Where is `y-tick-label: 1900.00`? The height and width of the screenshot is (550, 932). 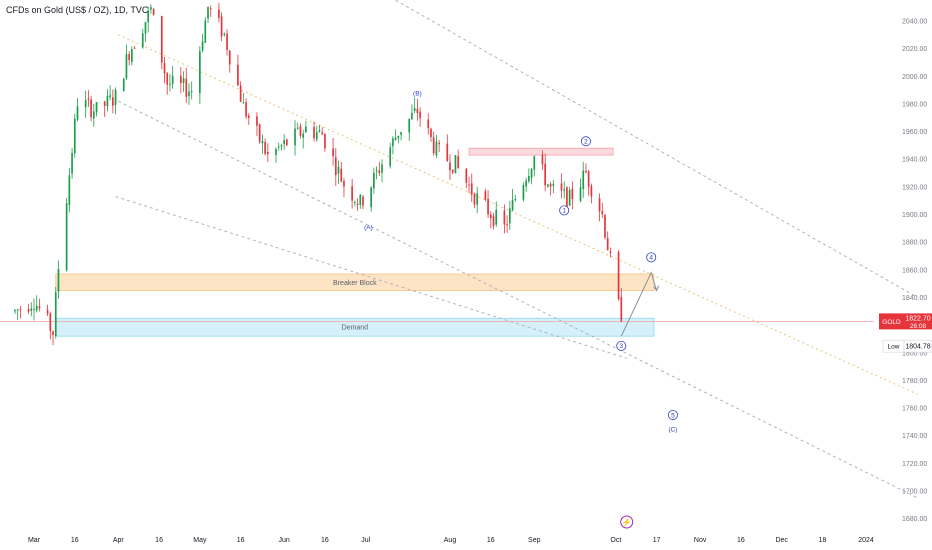 y-tick-label: 1900.00 is located at coordinates (914, 215).